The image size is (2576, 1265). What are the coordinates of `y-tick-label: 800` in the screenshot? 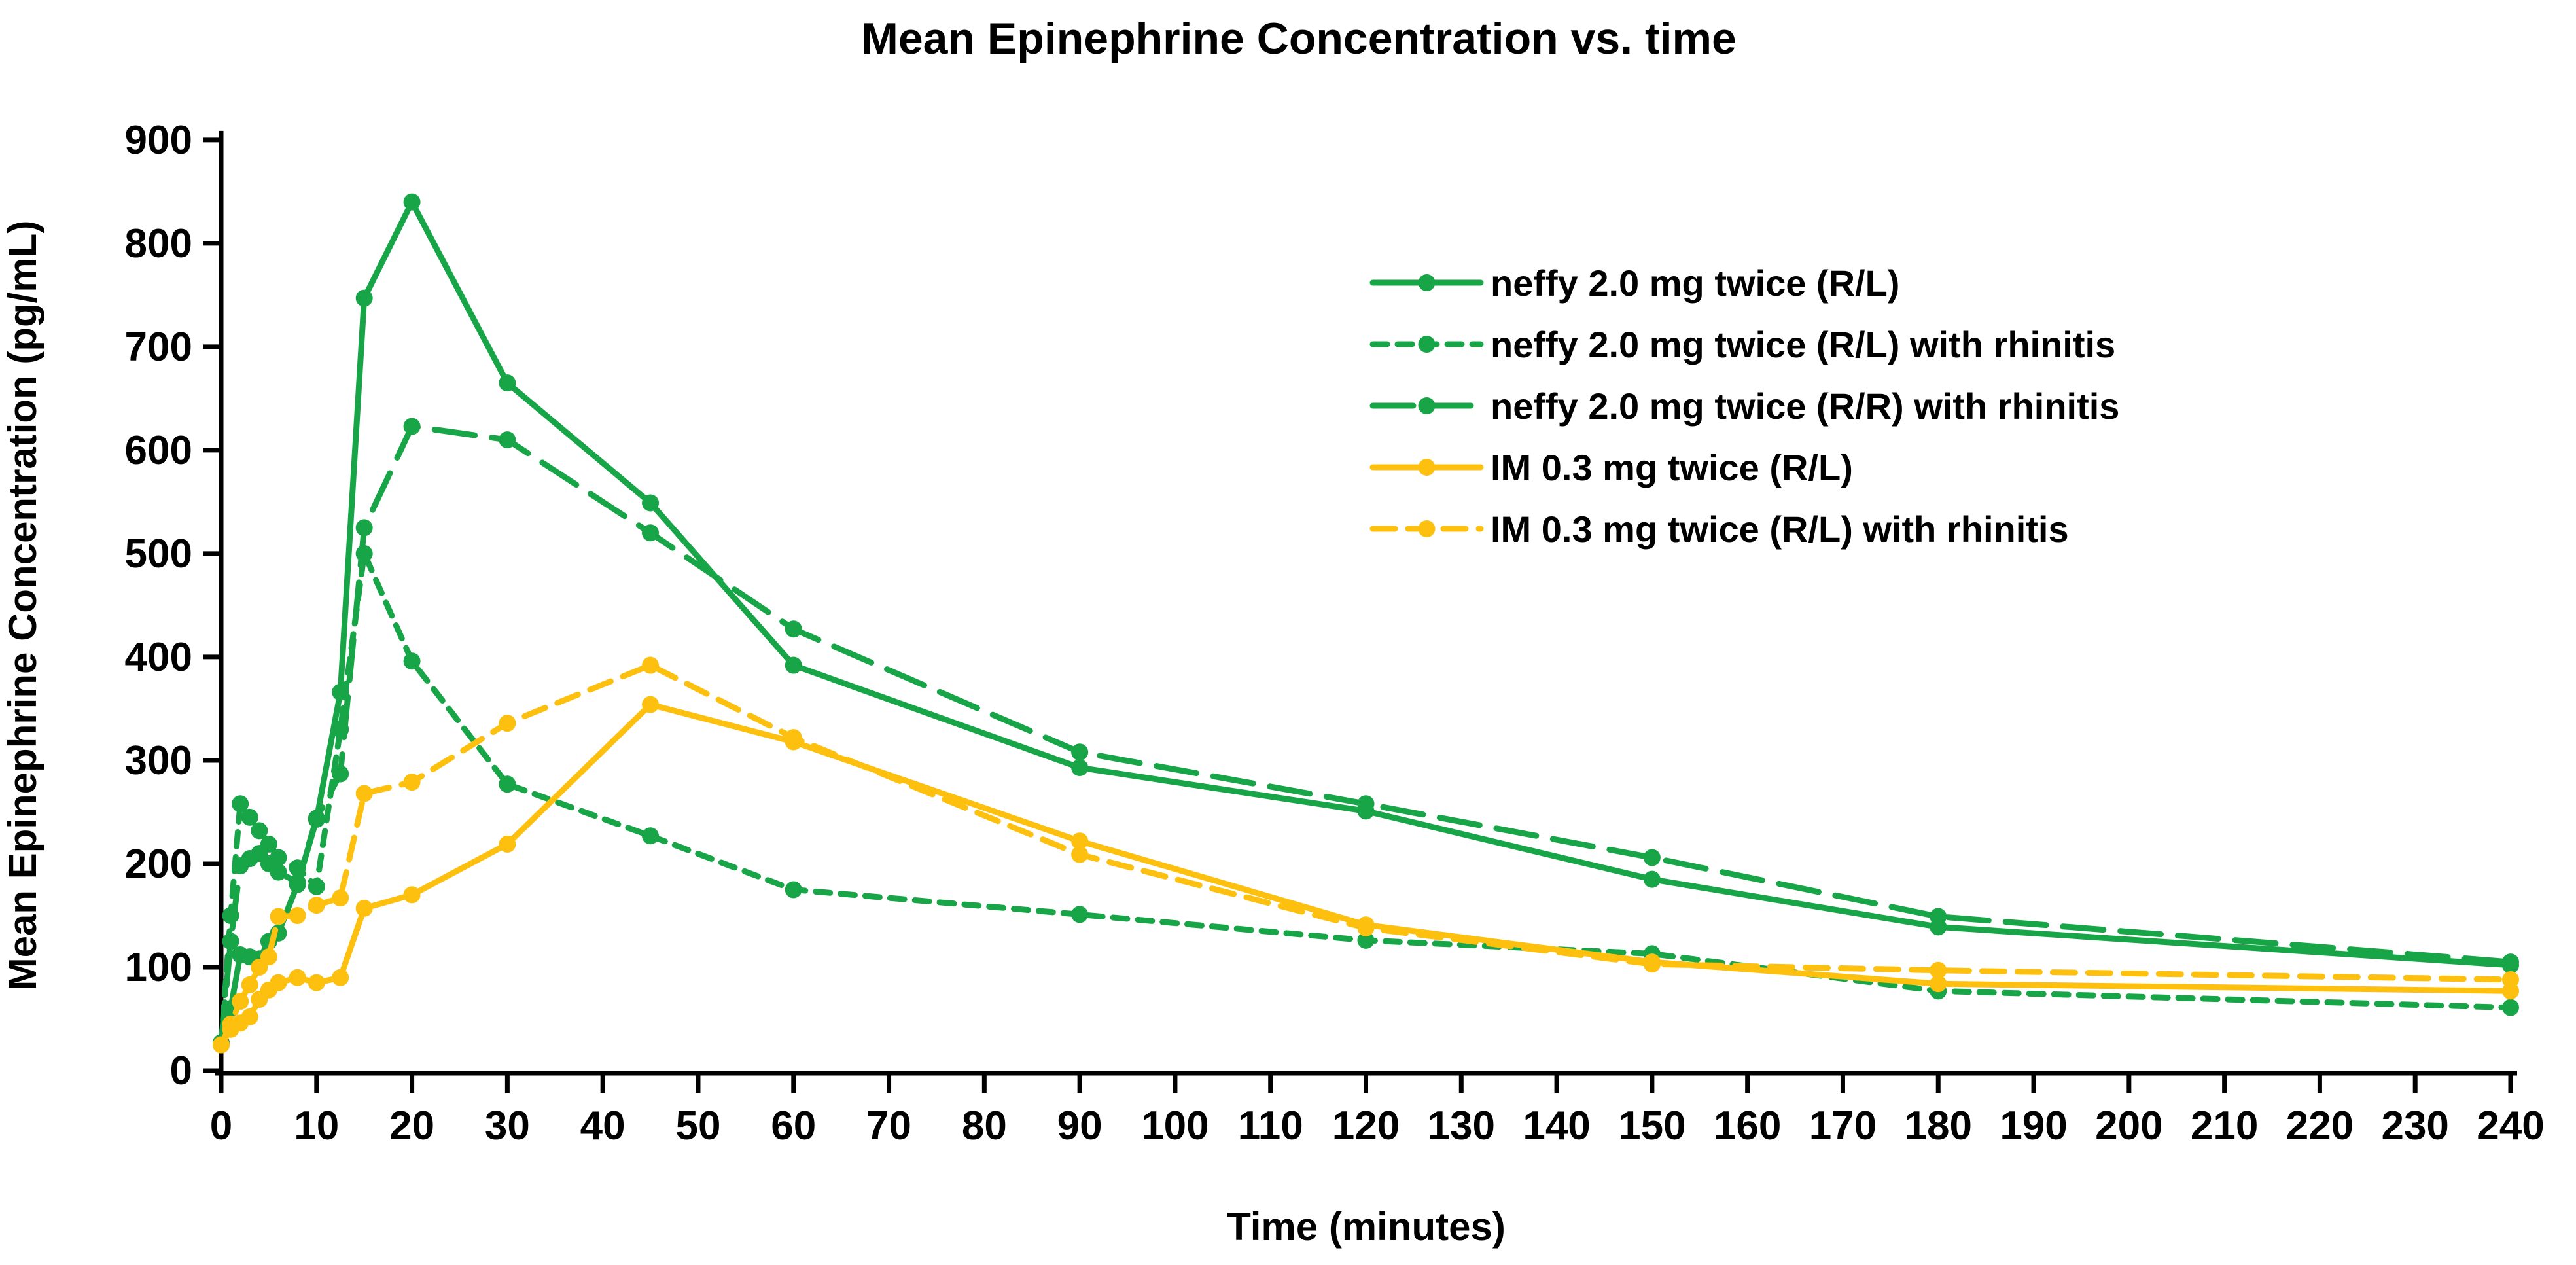 It's located at (158, 243).